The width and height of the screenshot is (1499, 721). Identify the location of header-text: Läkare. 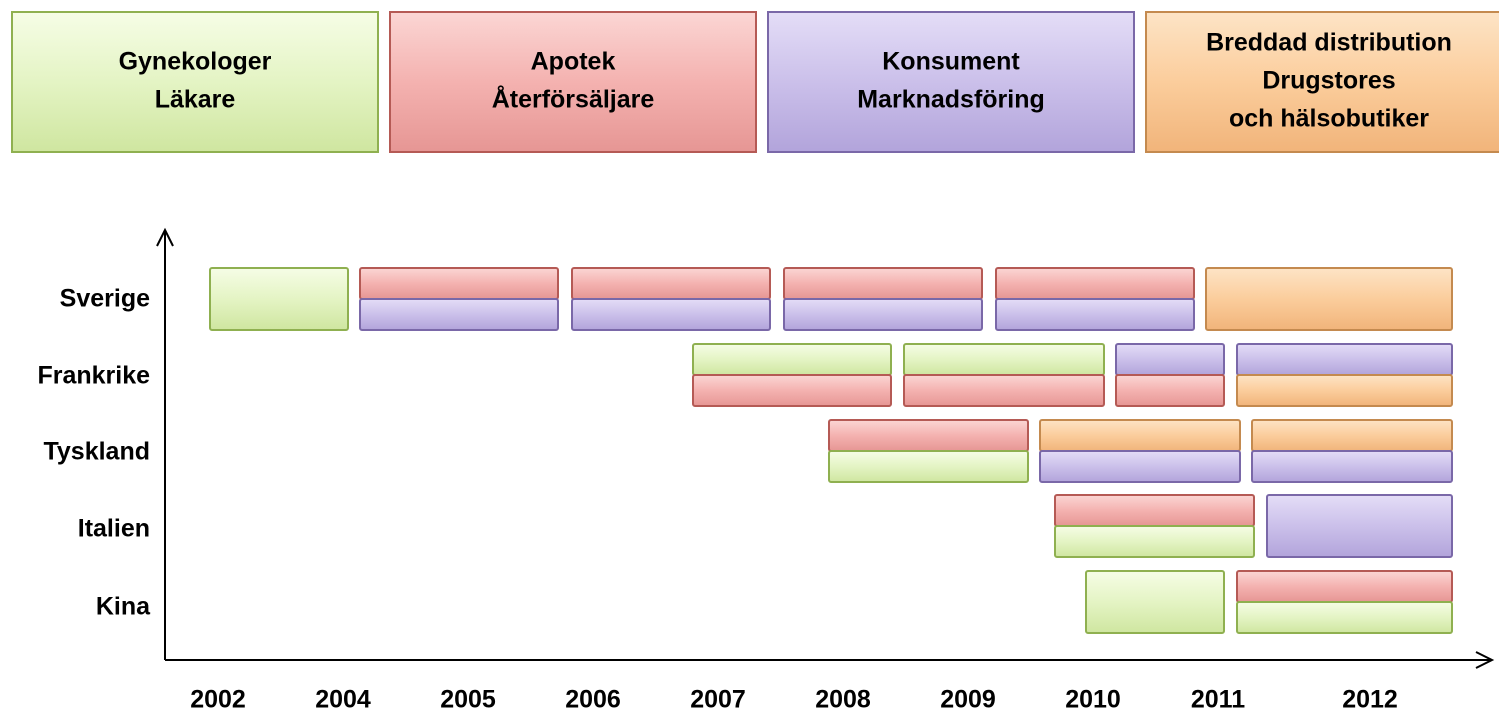
(195, 100).